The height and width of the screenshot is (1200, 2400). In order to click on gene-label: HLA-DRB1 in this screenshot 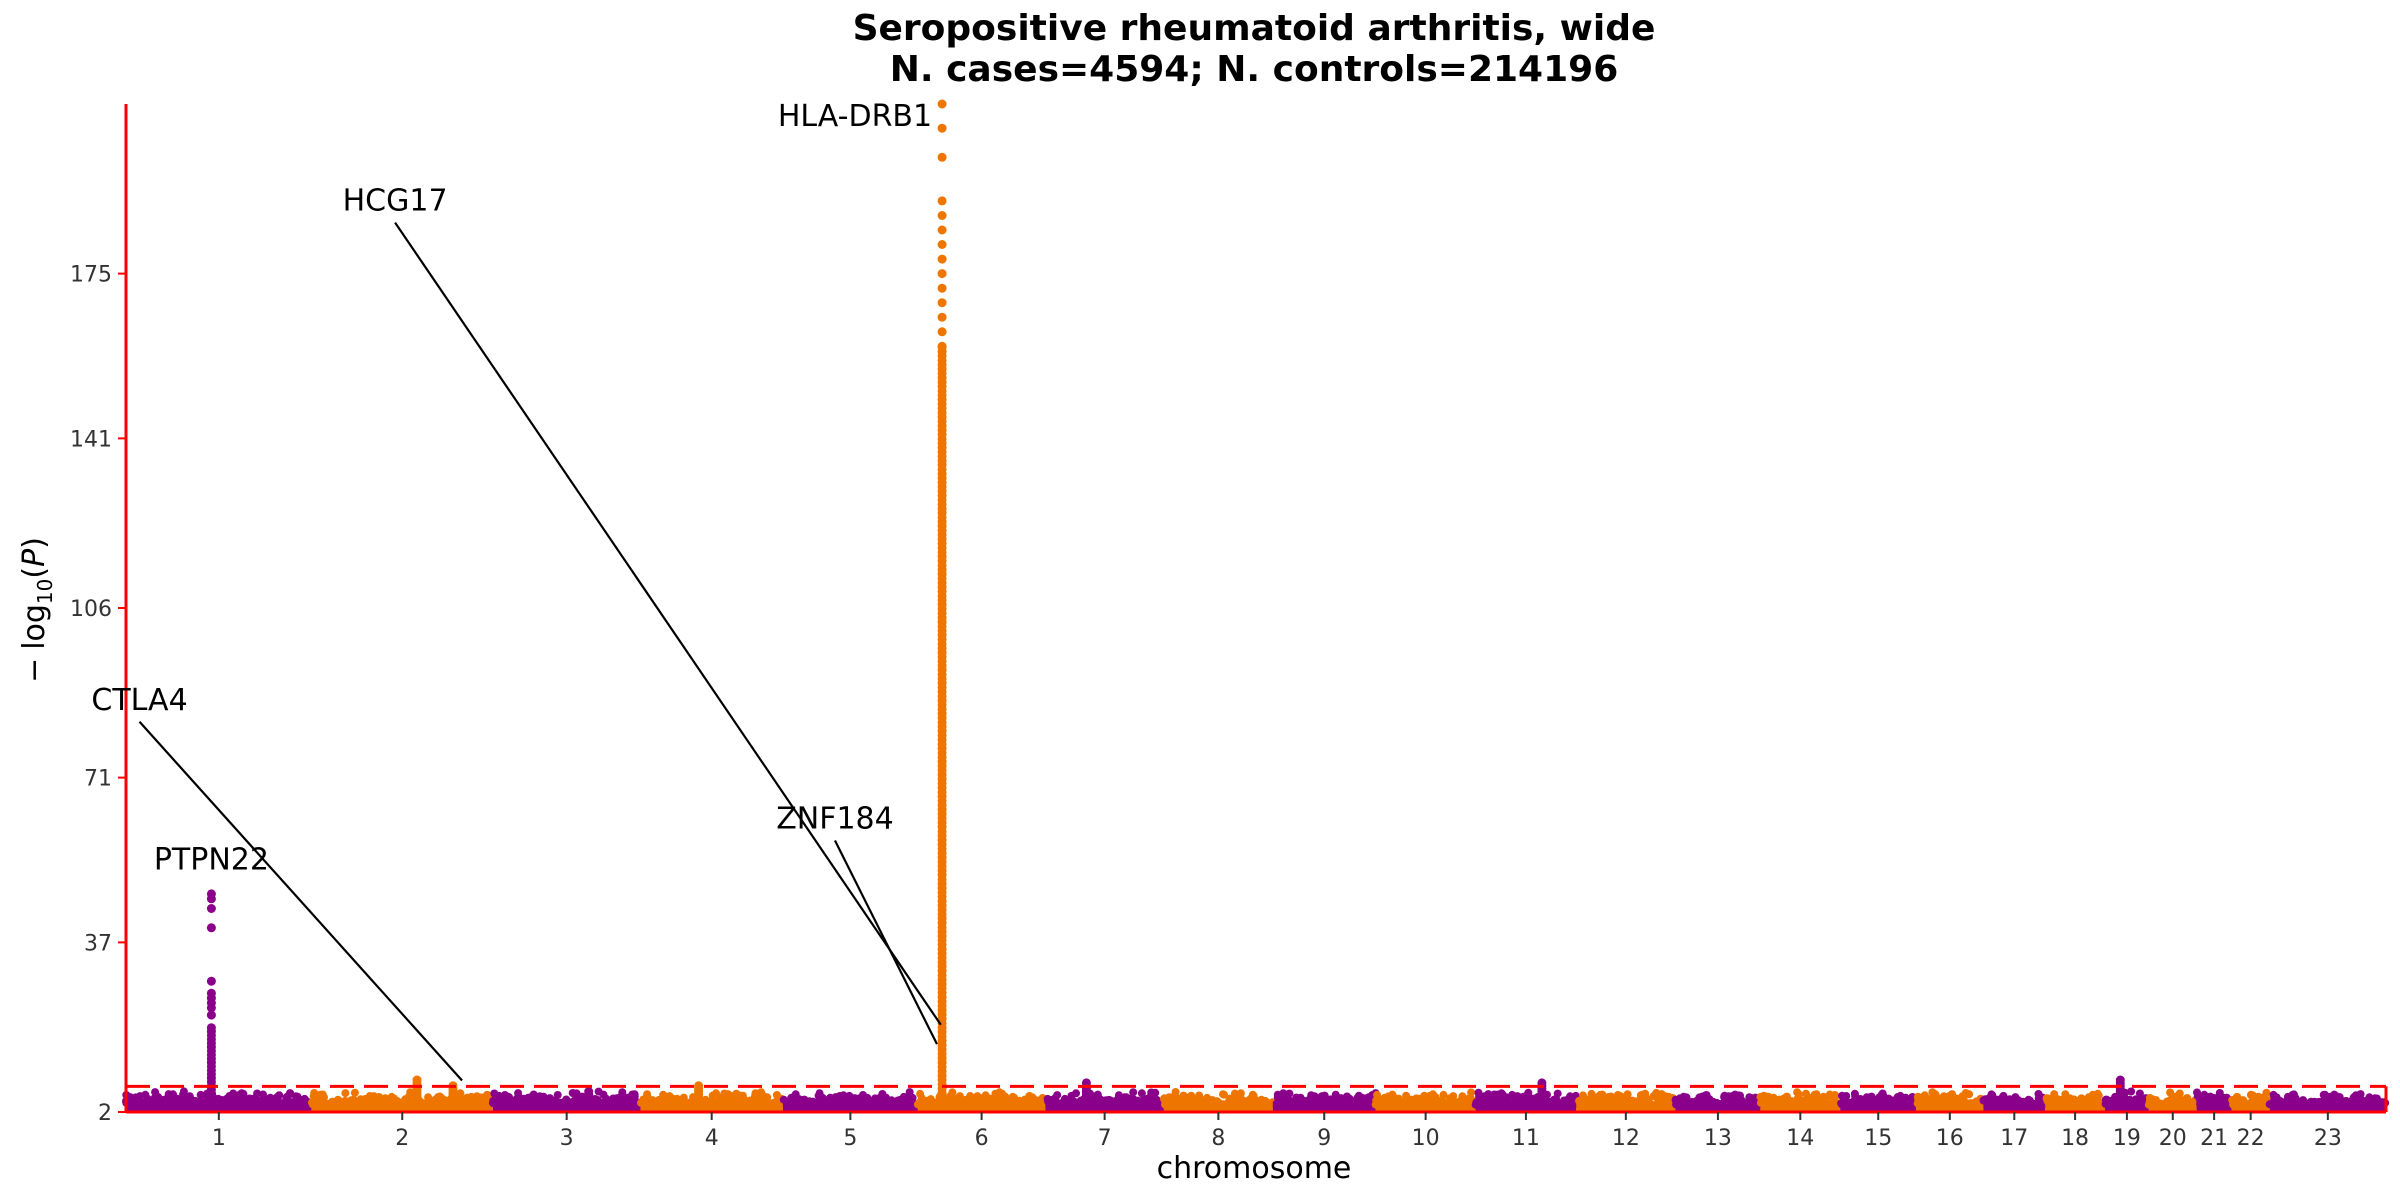, I will do `click(855, 116)`.